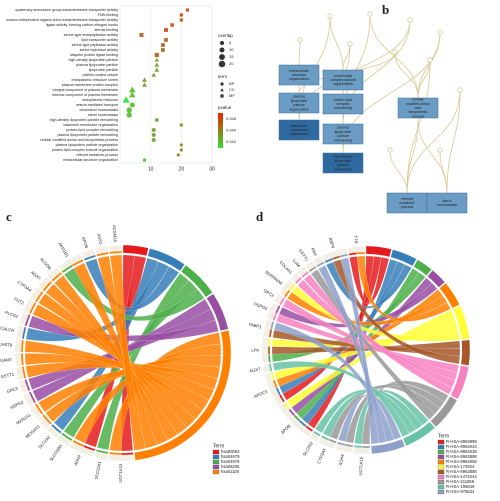 This screenshot has width=500, height=501. What do you see at coordinates (261, 394) in the screenshot?
I see `gene-label: APOC3` at bounding box center [261, 394].